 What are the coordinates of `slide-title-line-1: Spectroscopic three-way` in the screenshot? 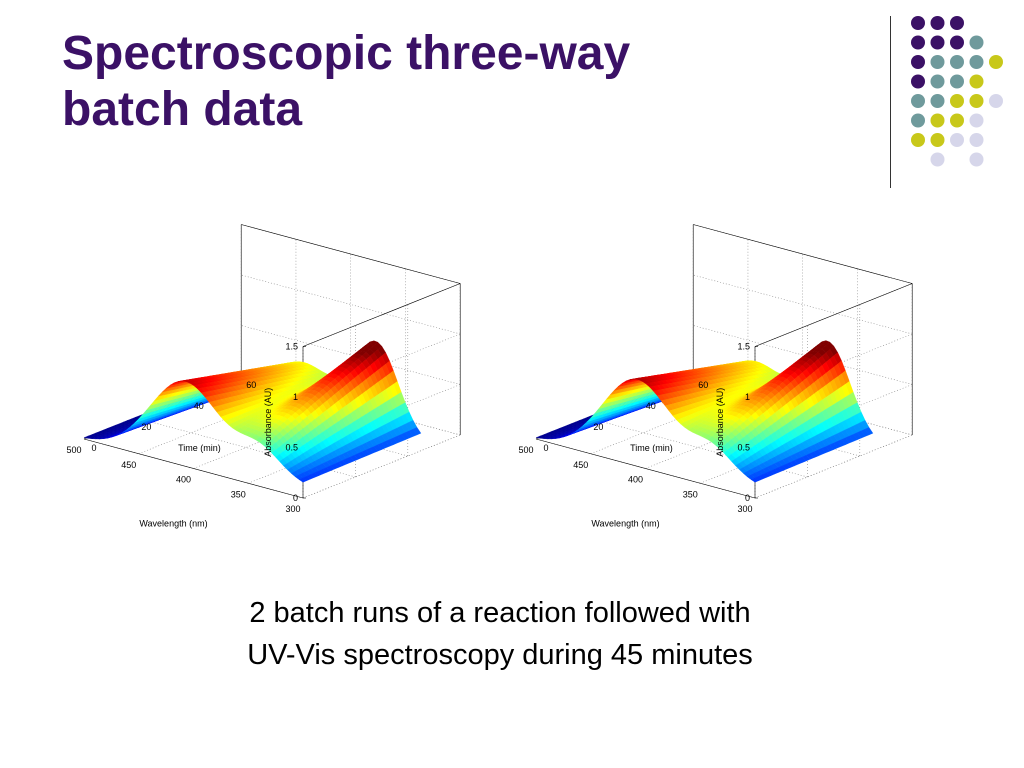 It's located at (346, 53).